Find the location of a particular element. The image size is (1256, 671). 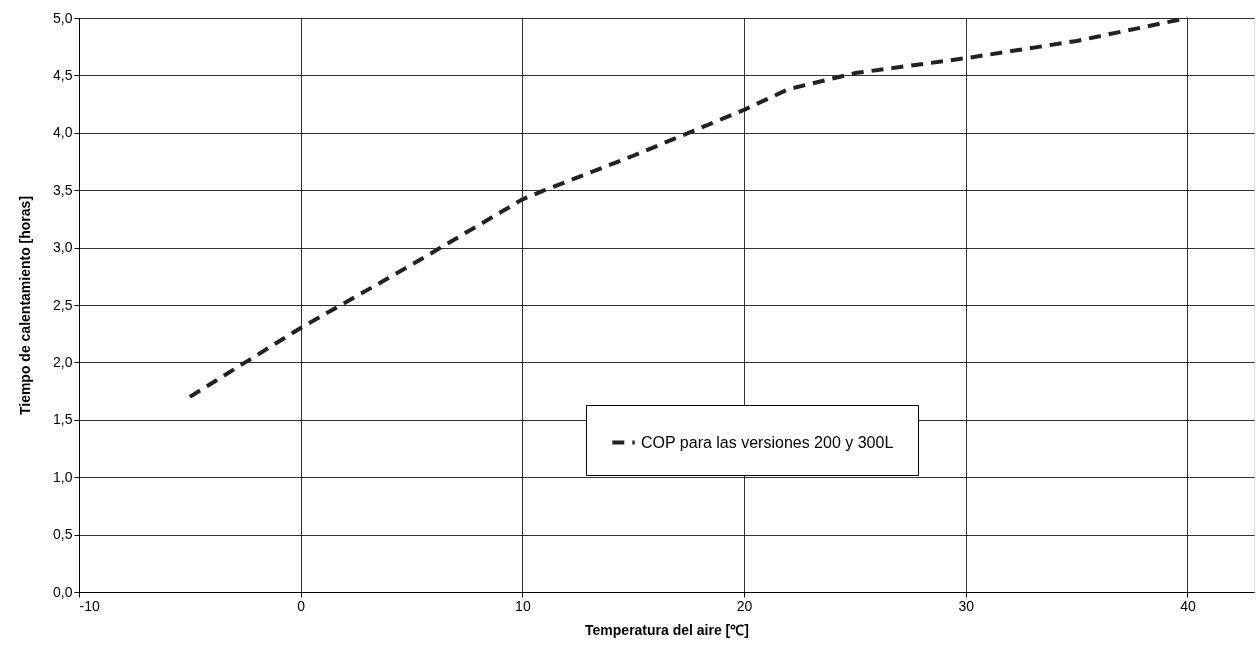

y-tick-label: 3,5 is located at coordinates (63, 189).